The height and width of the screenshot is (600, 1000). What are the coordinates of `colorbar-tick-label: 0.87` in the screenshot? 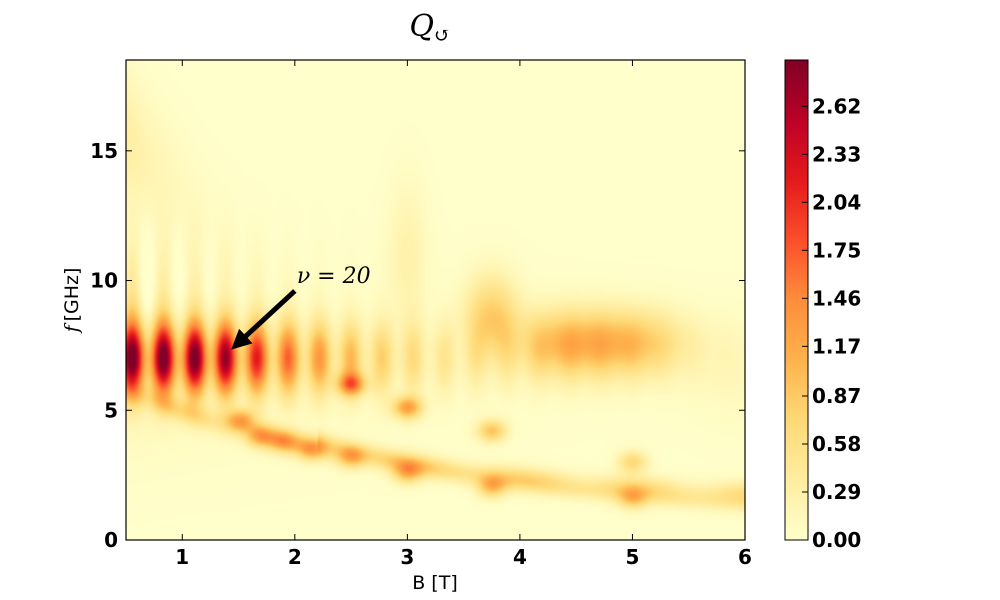 It's located at (836, 396).